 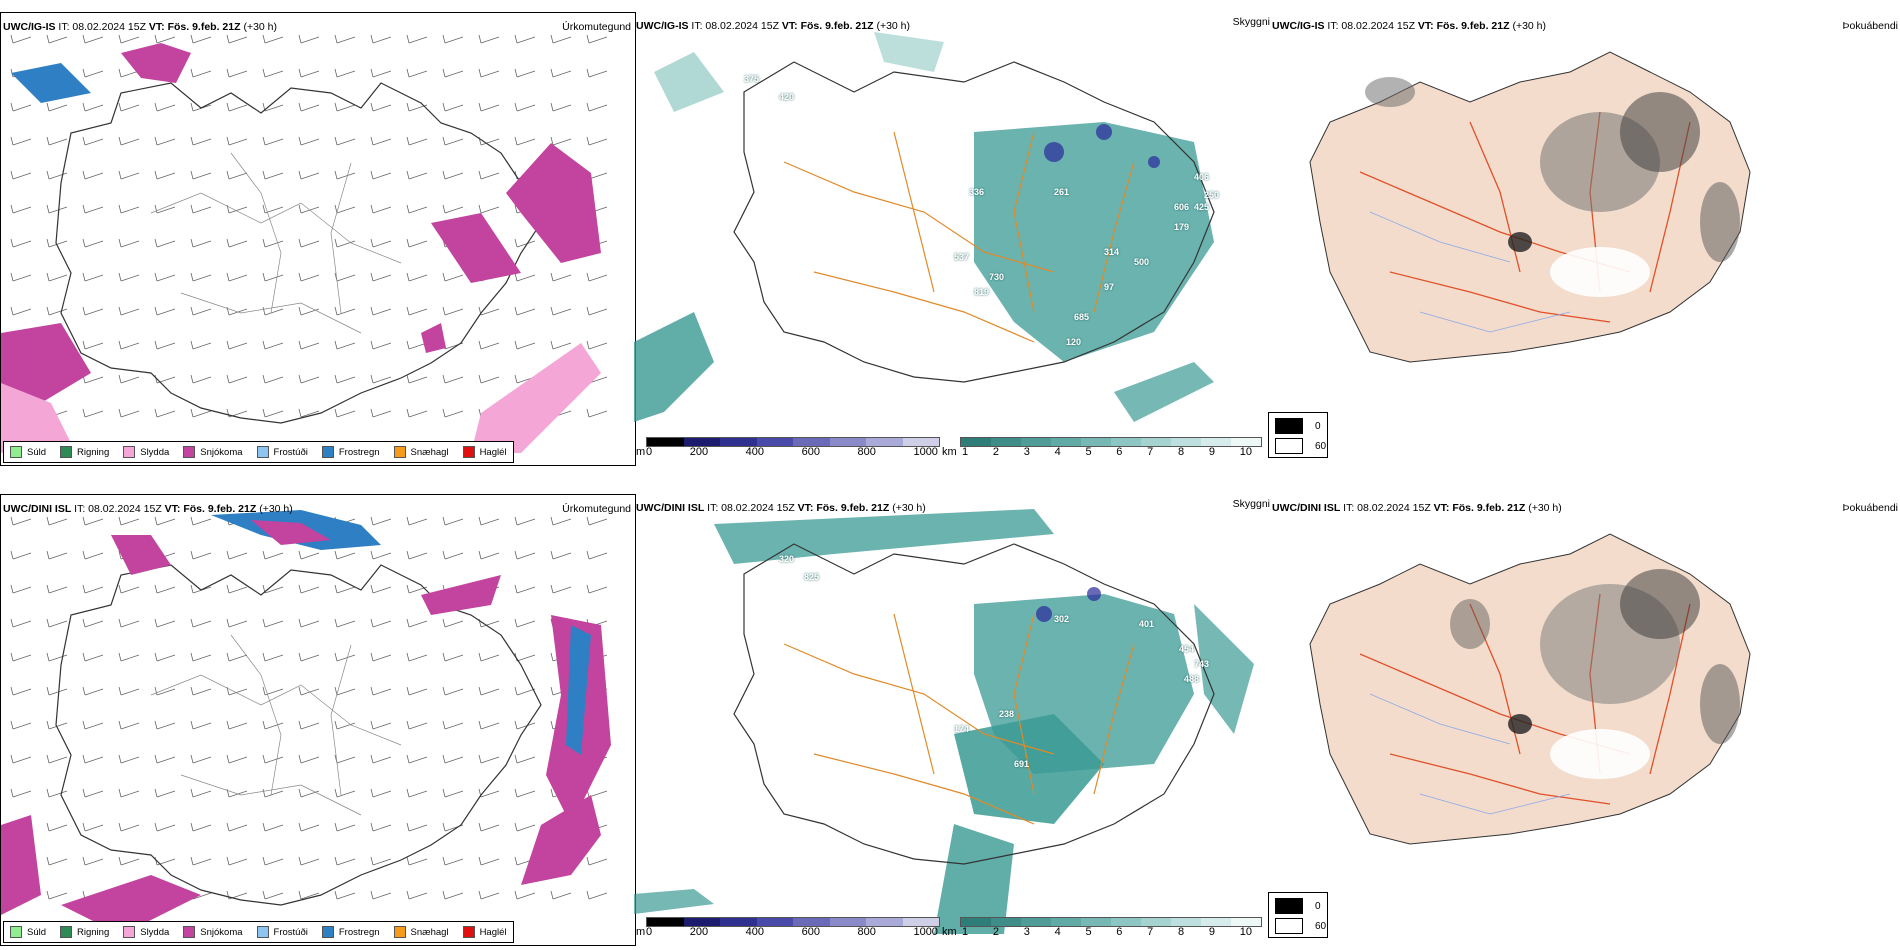 I want to click on vis-m-unit-2: m, so click(x=641, y=932).